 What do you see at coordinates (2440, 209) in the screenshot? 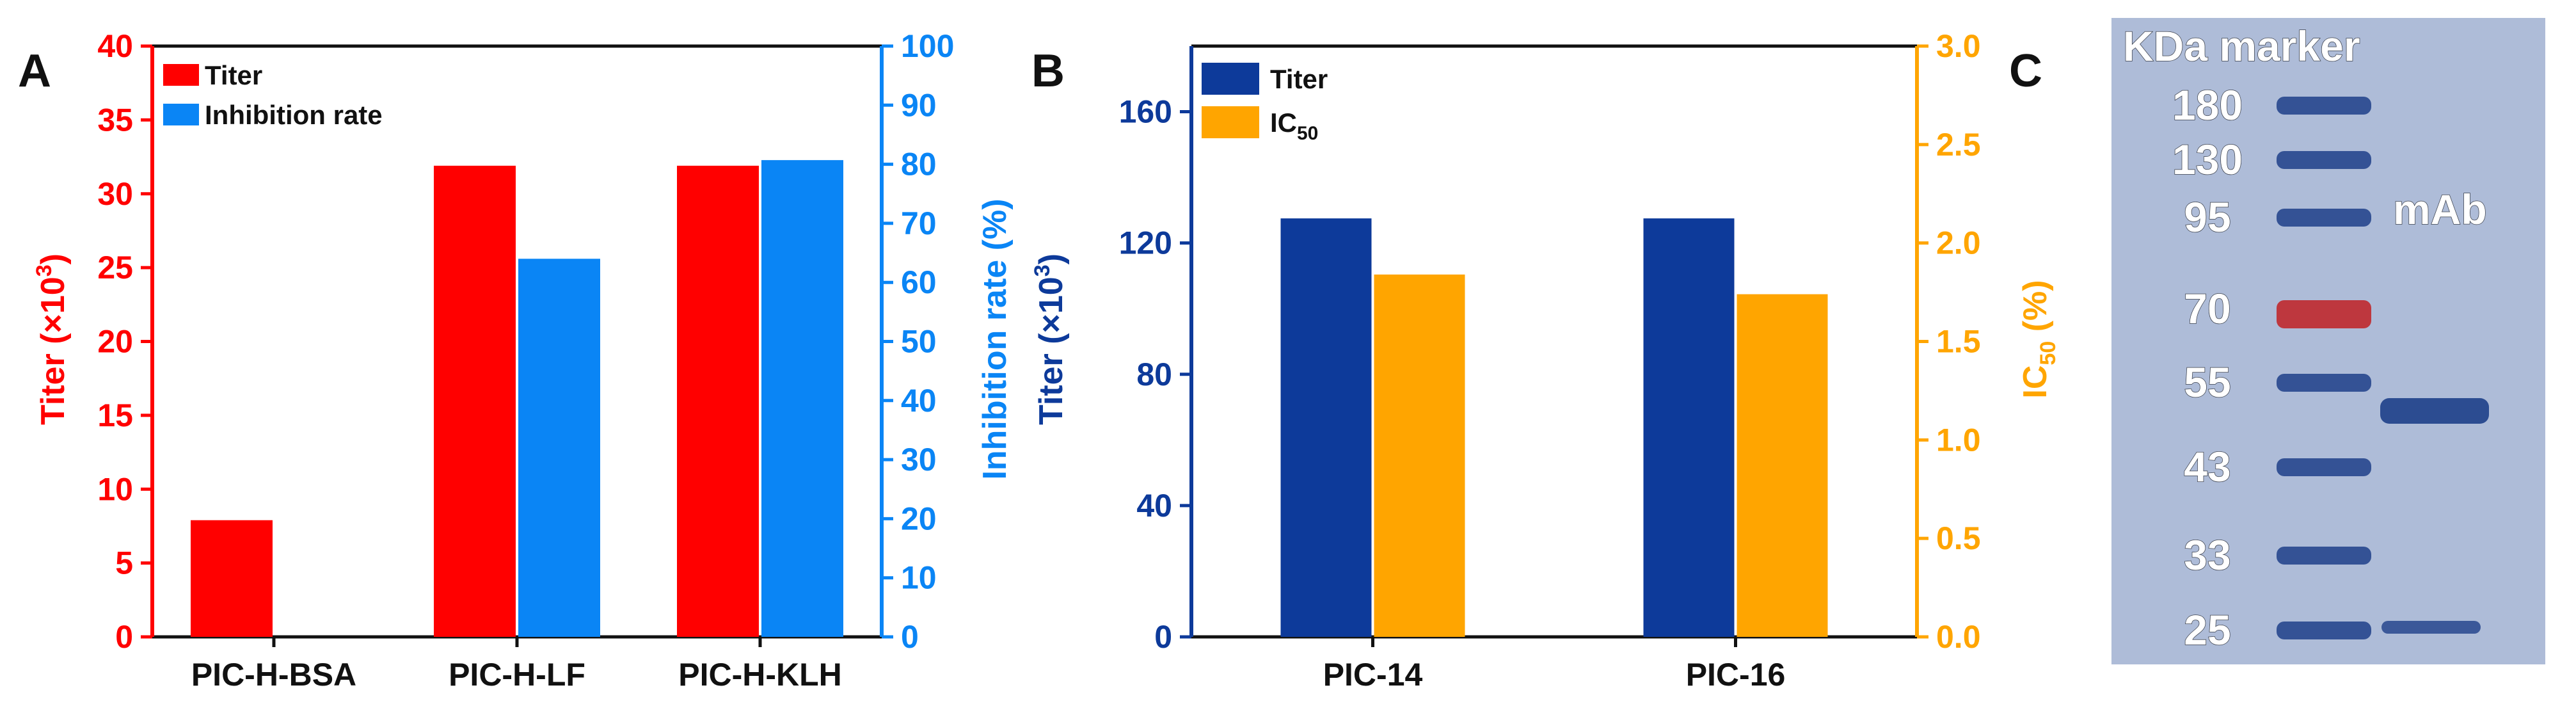
I see `gel-lane-label-mab: mAb` at bounding box center [2440, 209].